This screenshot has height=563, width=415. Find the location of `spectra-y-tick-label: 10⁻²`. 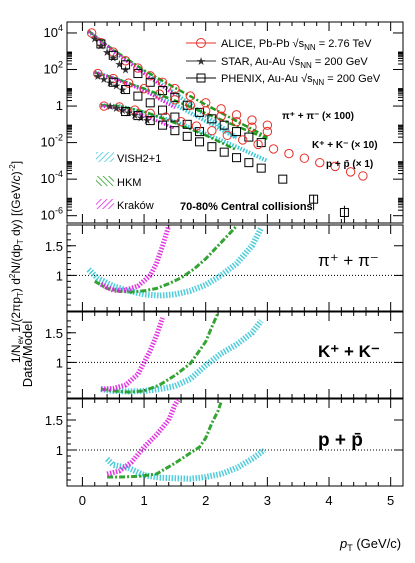

spectra-y-tick-label: 10⁻² is located at coordinates (52, 141).